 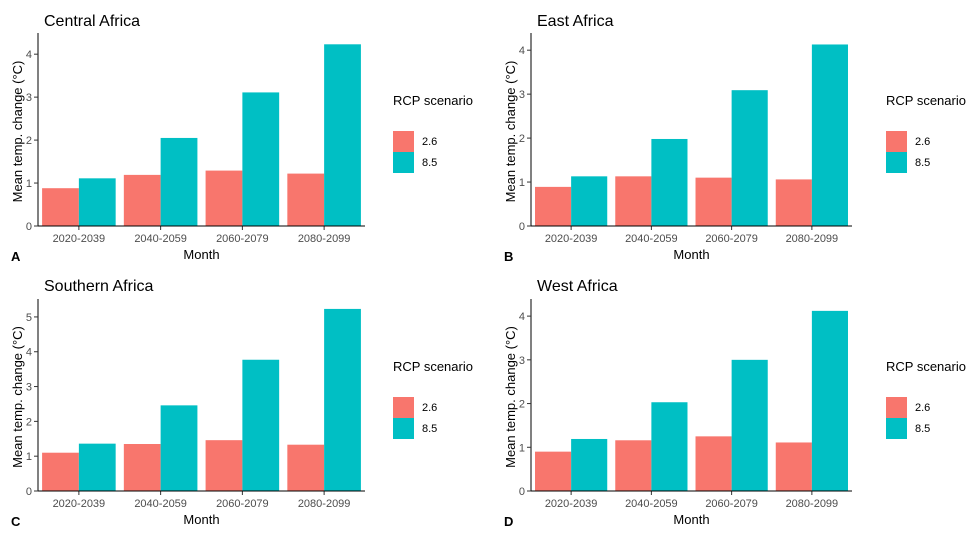 I want to click on chart-title: East Africa, so click(x=575, y=21).